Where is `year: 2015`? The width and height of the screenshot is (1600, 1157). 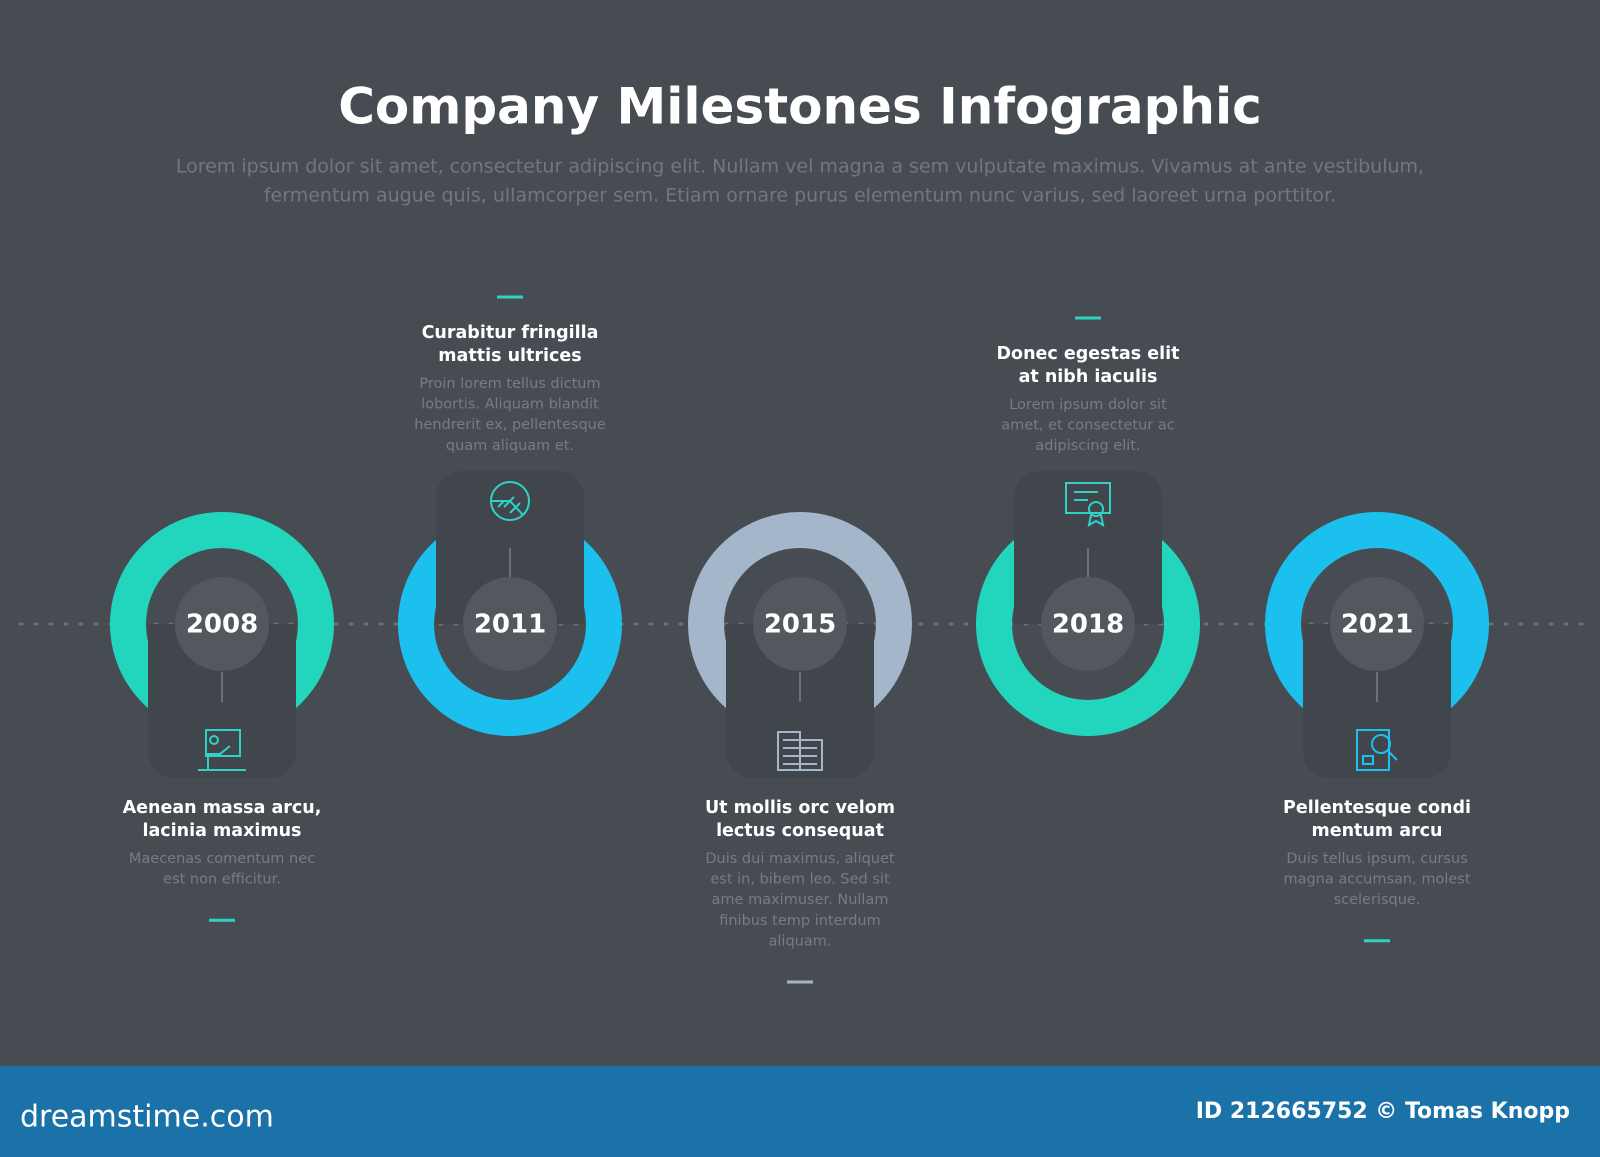
year: 2015 is located at coordinates (800, 625).